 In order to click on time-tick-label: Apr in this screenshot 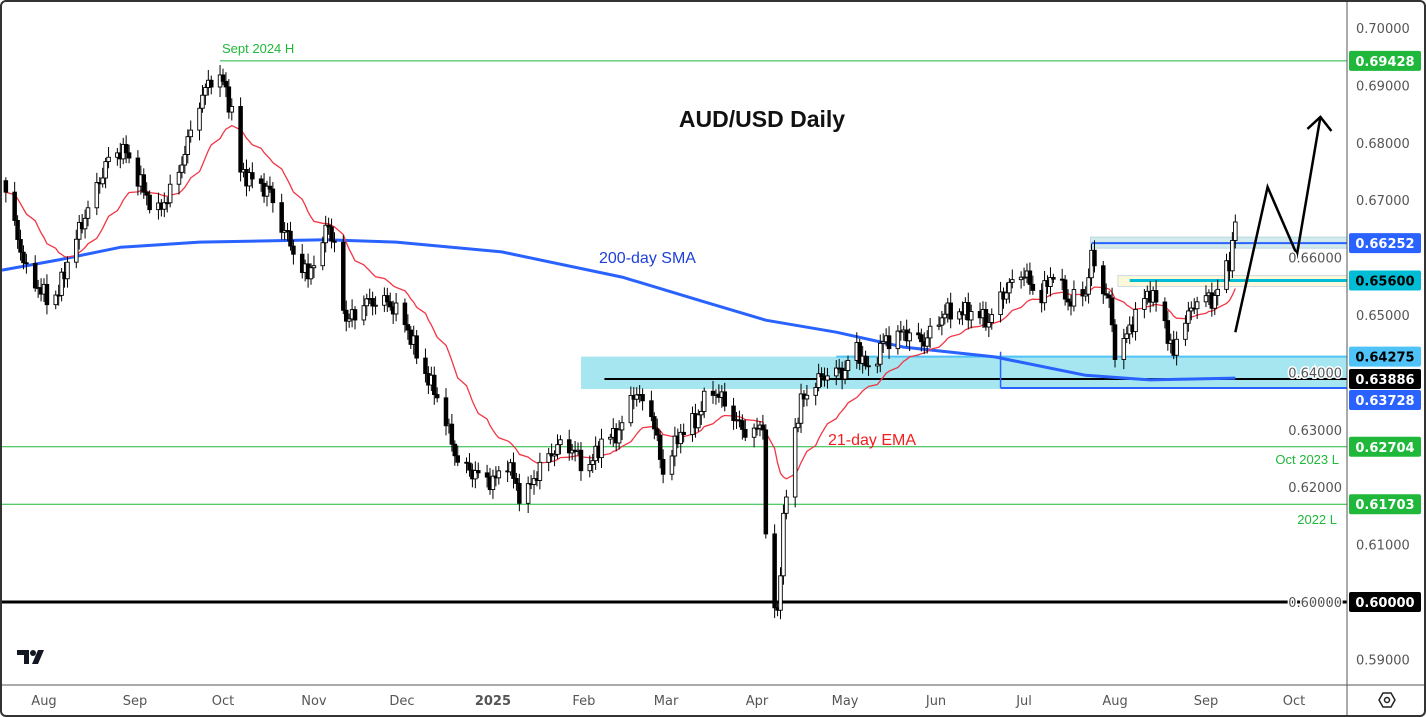, I will do `click(757, 701)`.